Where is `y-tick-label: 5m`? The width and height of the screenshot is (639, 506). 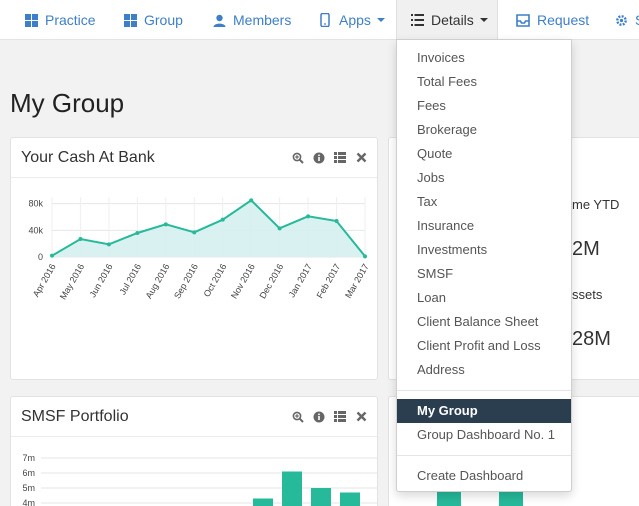
y-tick-label: 5m is located at coordinates (28, 488).